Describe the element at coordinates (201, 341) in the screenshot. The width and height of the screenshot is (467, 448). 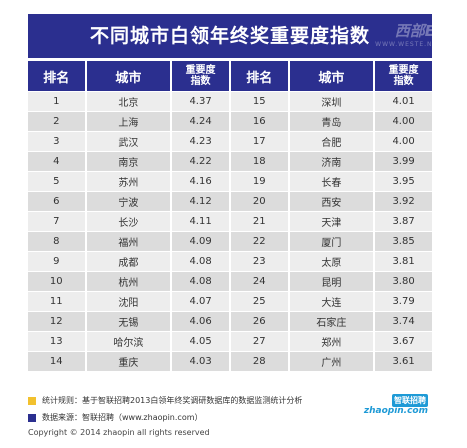
I see `left-index-cell: 4.05` at that location.